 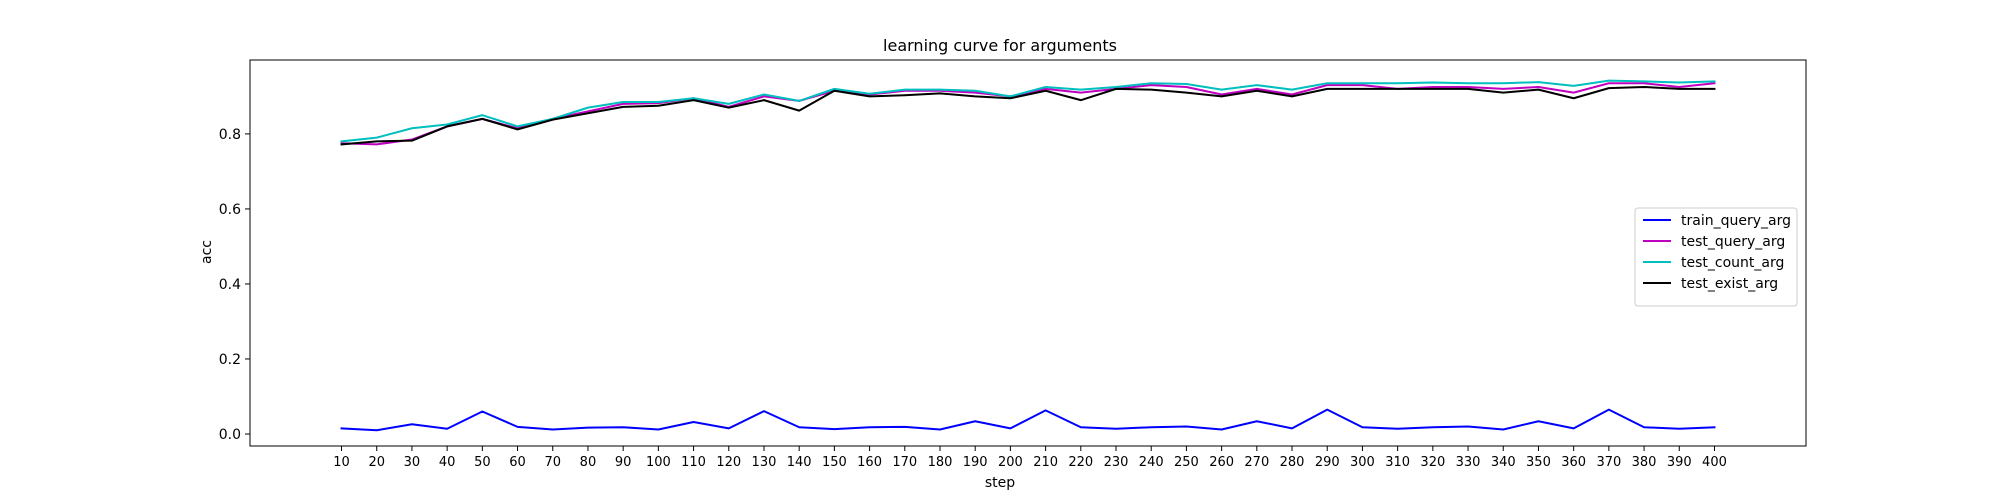 I want to click on x-tick-label: 330, so click(x=1468, y=462).